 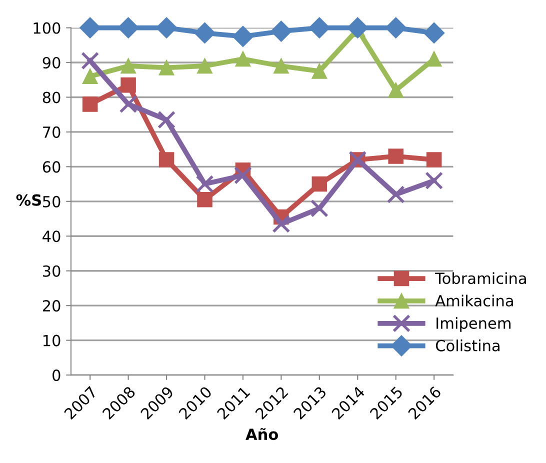 I want to click on y-axis-title: %S, so click(x=28, y=200).